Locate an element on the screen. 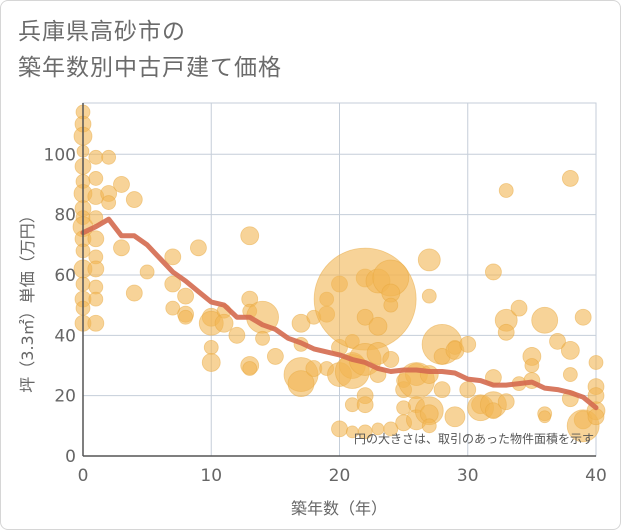 The image size is (621, 530). y-tick-label: 20 is located at coordinates (65, 397).